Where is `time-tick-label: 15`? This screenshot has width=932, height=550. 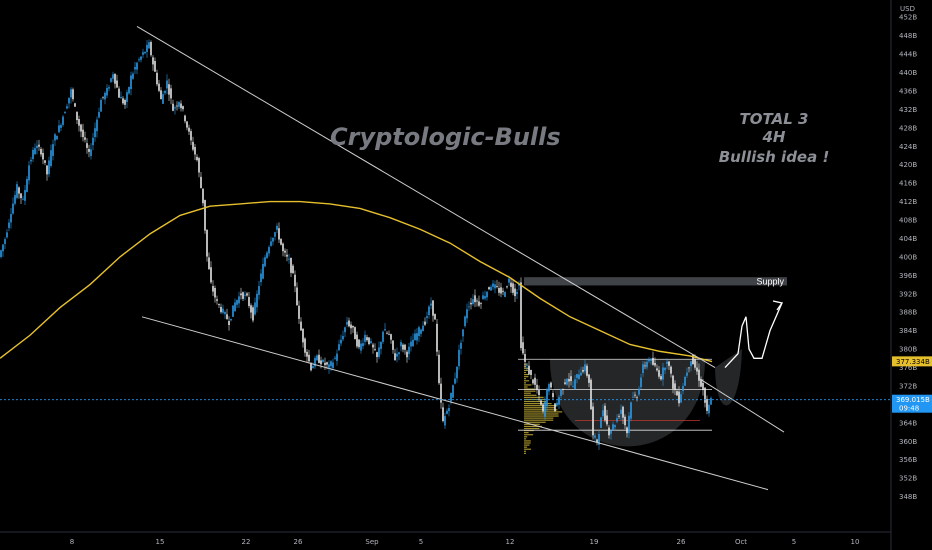 time-tick-label: 15 is located at coordinates (160, 542).